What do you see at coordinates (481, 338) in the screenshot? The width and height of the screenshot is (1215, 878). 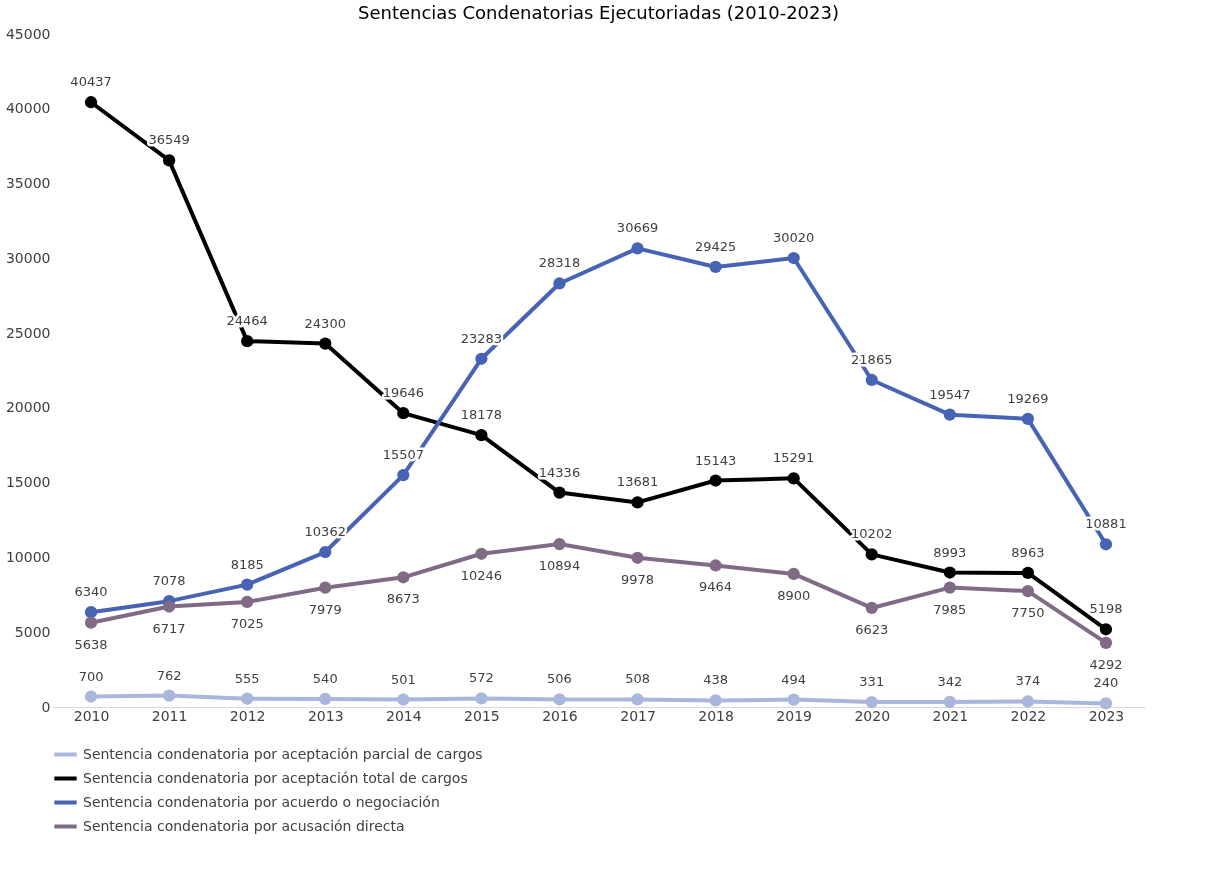 I see `data-label: 23283` at bounding box center [481, 338].